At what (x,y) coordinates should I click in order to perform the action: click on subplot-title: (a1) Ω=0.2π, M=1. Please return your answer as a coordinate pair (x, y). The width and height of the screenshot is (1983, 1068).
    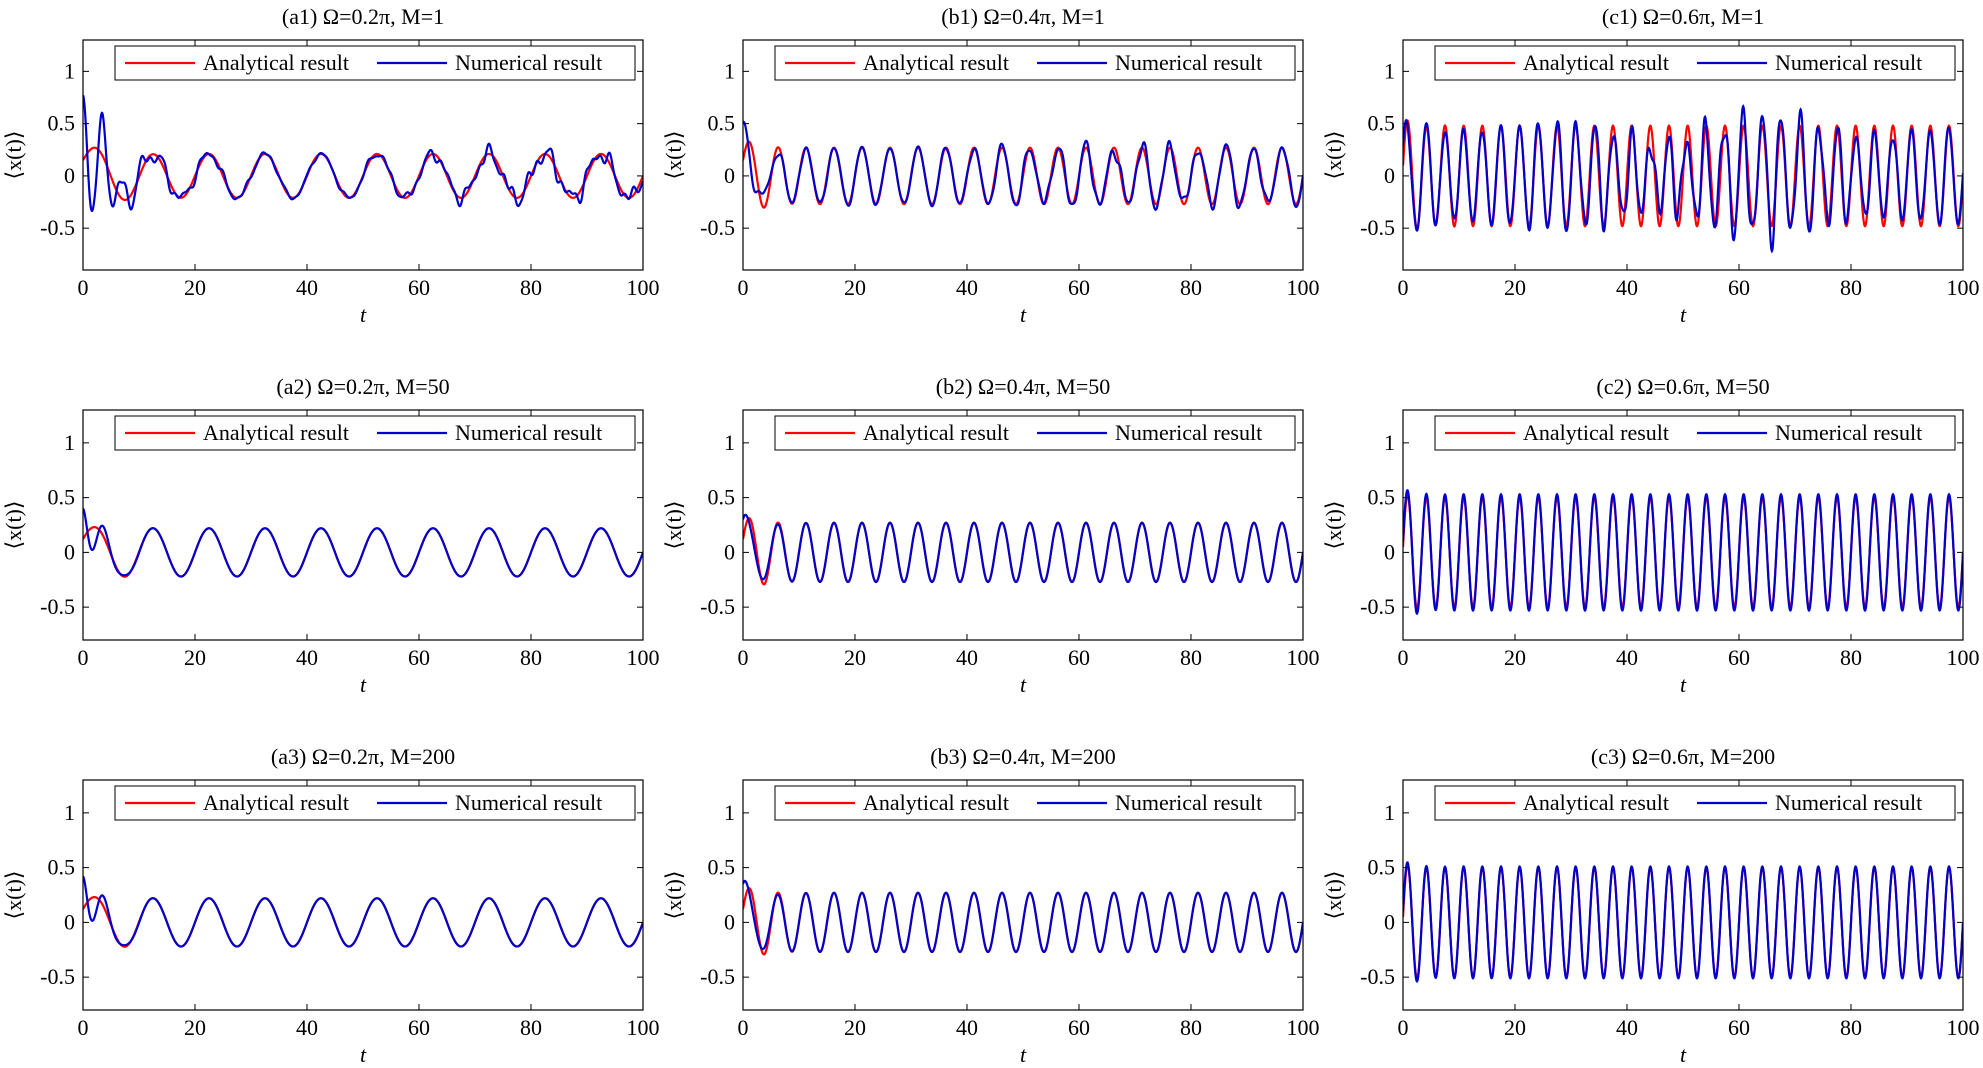
    Looking at the image, I should click on (363, 16).